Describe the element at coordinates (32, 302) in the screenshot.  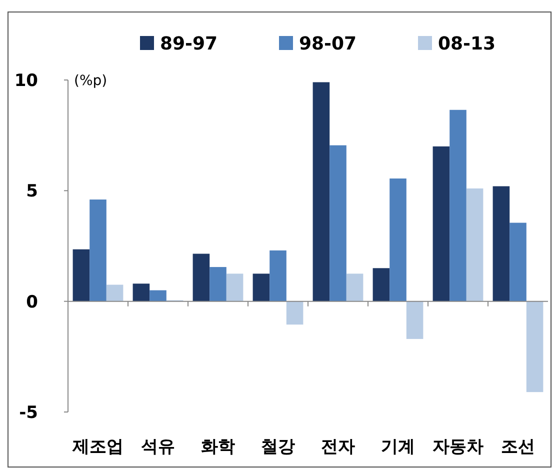
I see `y-tick-label: 0` at that location.